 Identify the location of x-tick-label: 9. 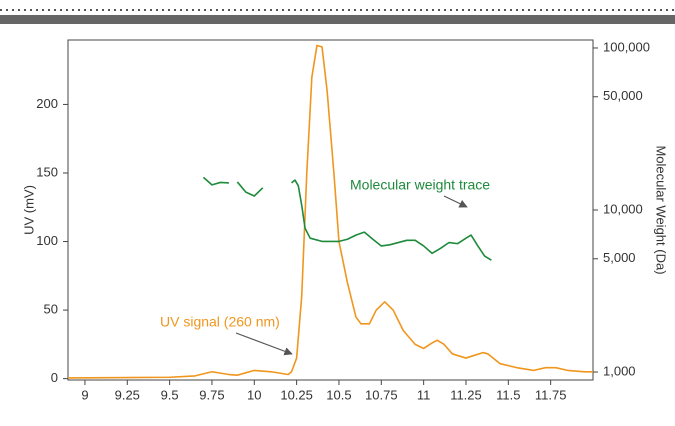
(84, 394).